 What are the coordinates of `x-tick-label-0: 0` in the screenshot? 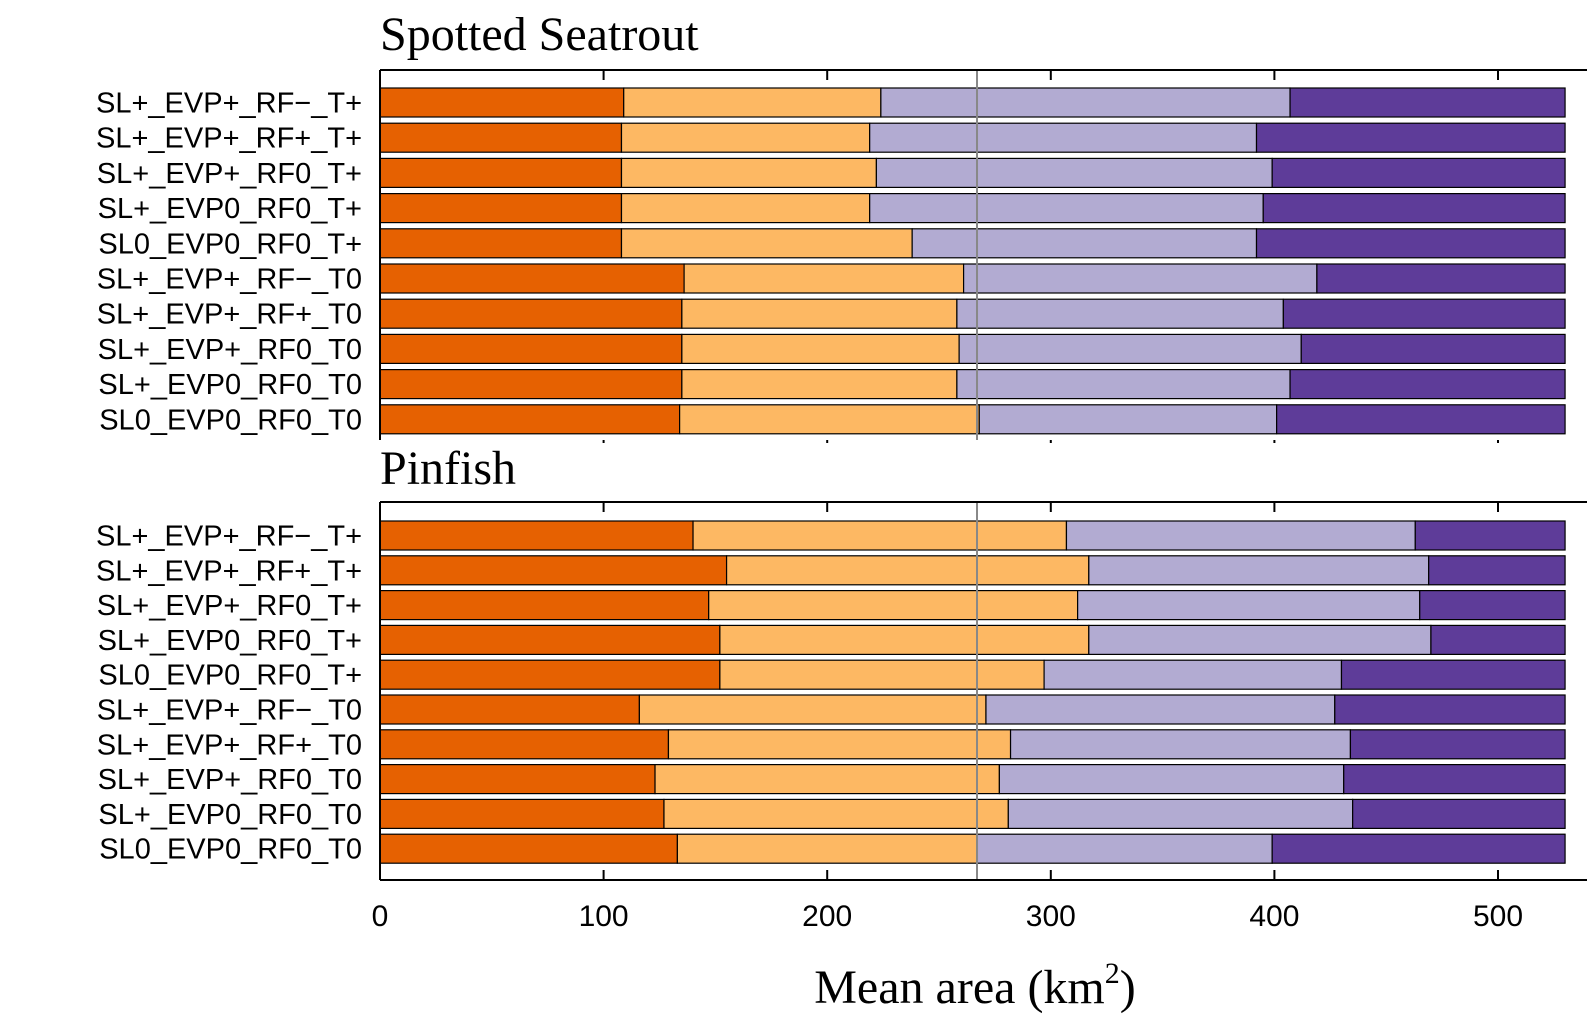 It's located at (380, 916).